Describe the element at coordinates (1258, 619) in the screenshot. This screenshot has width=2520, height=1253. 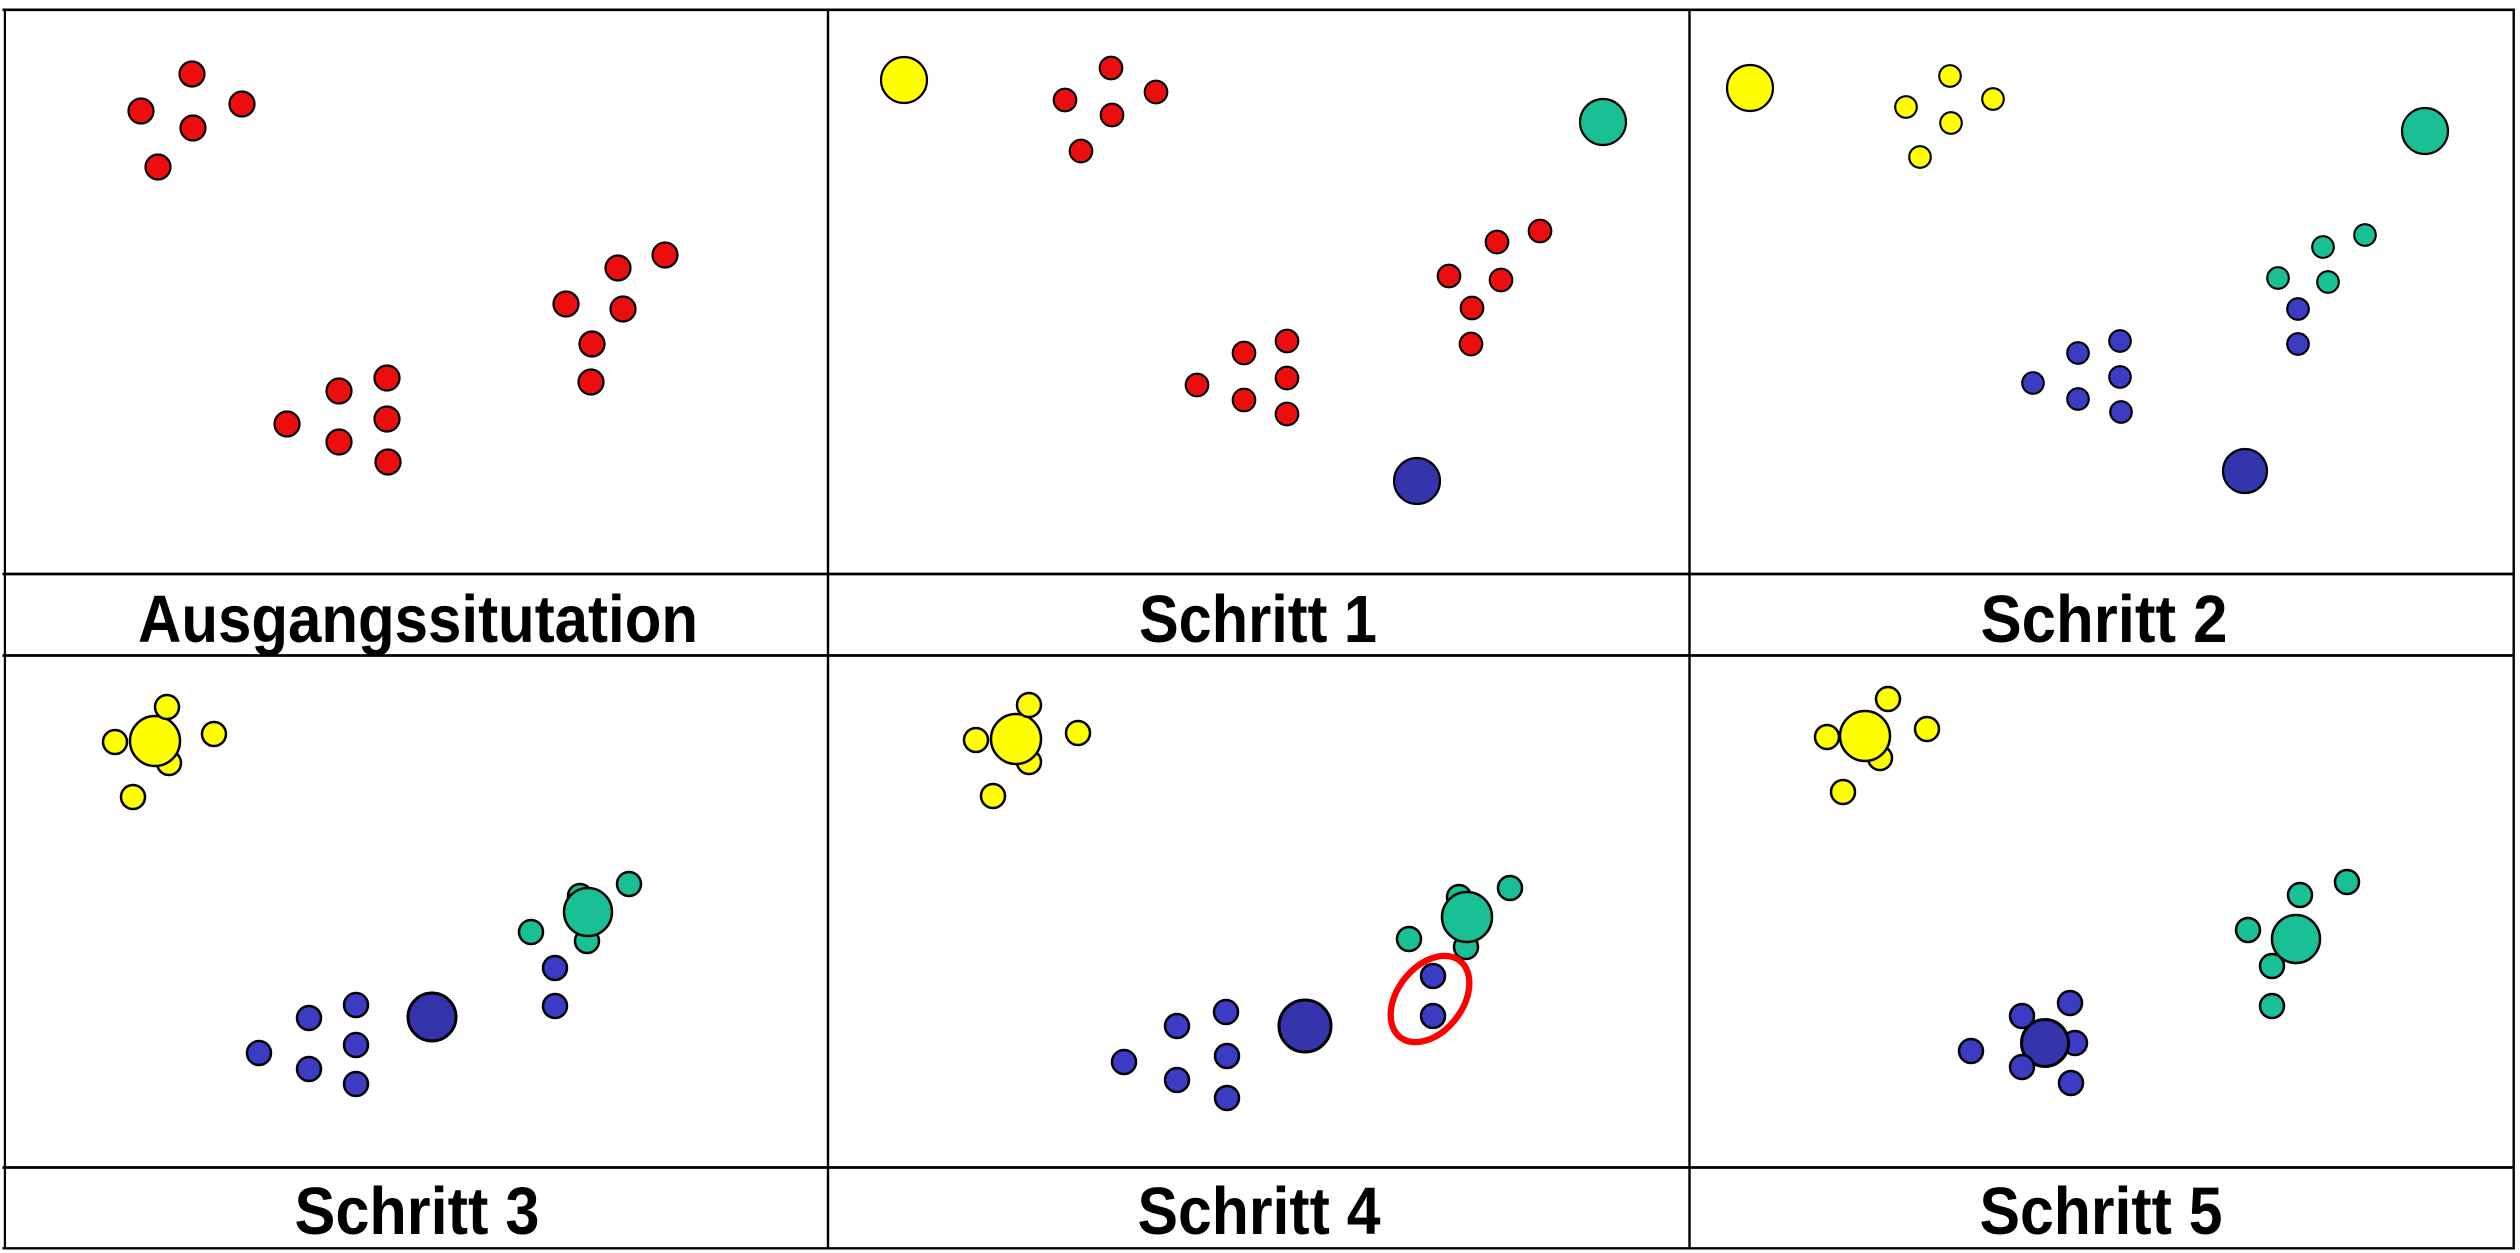
I see `svg-text: Schritt 1` at that location.